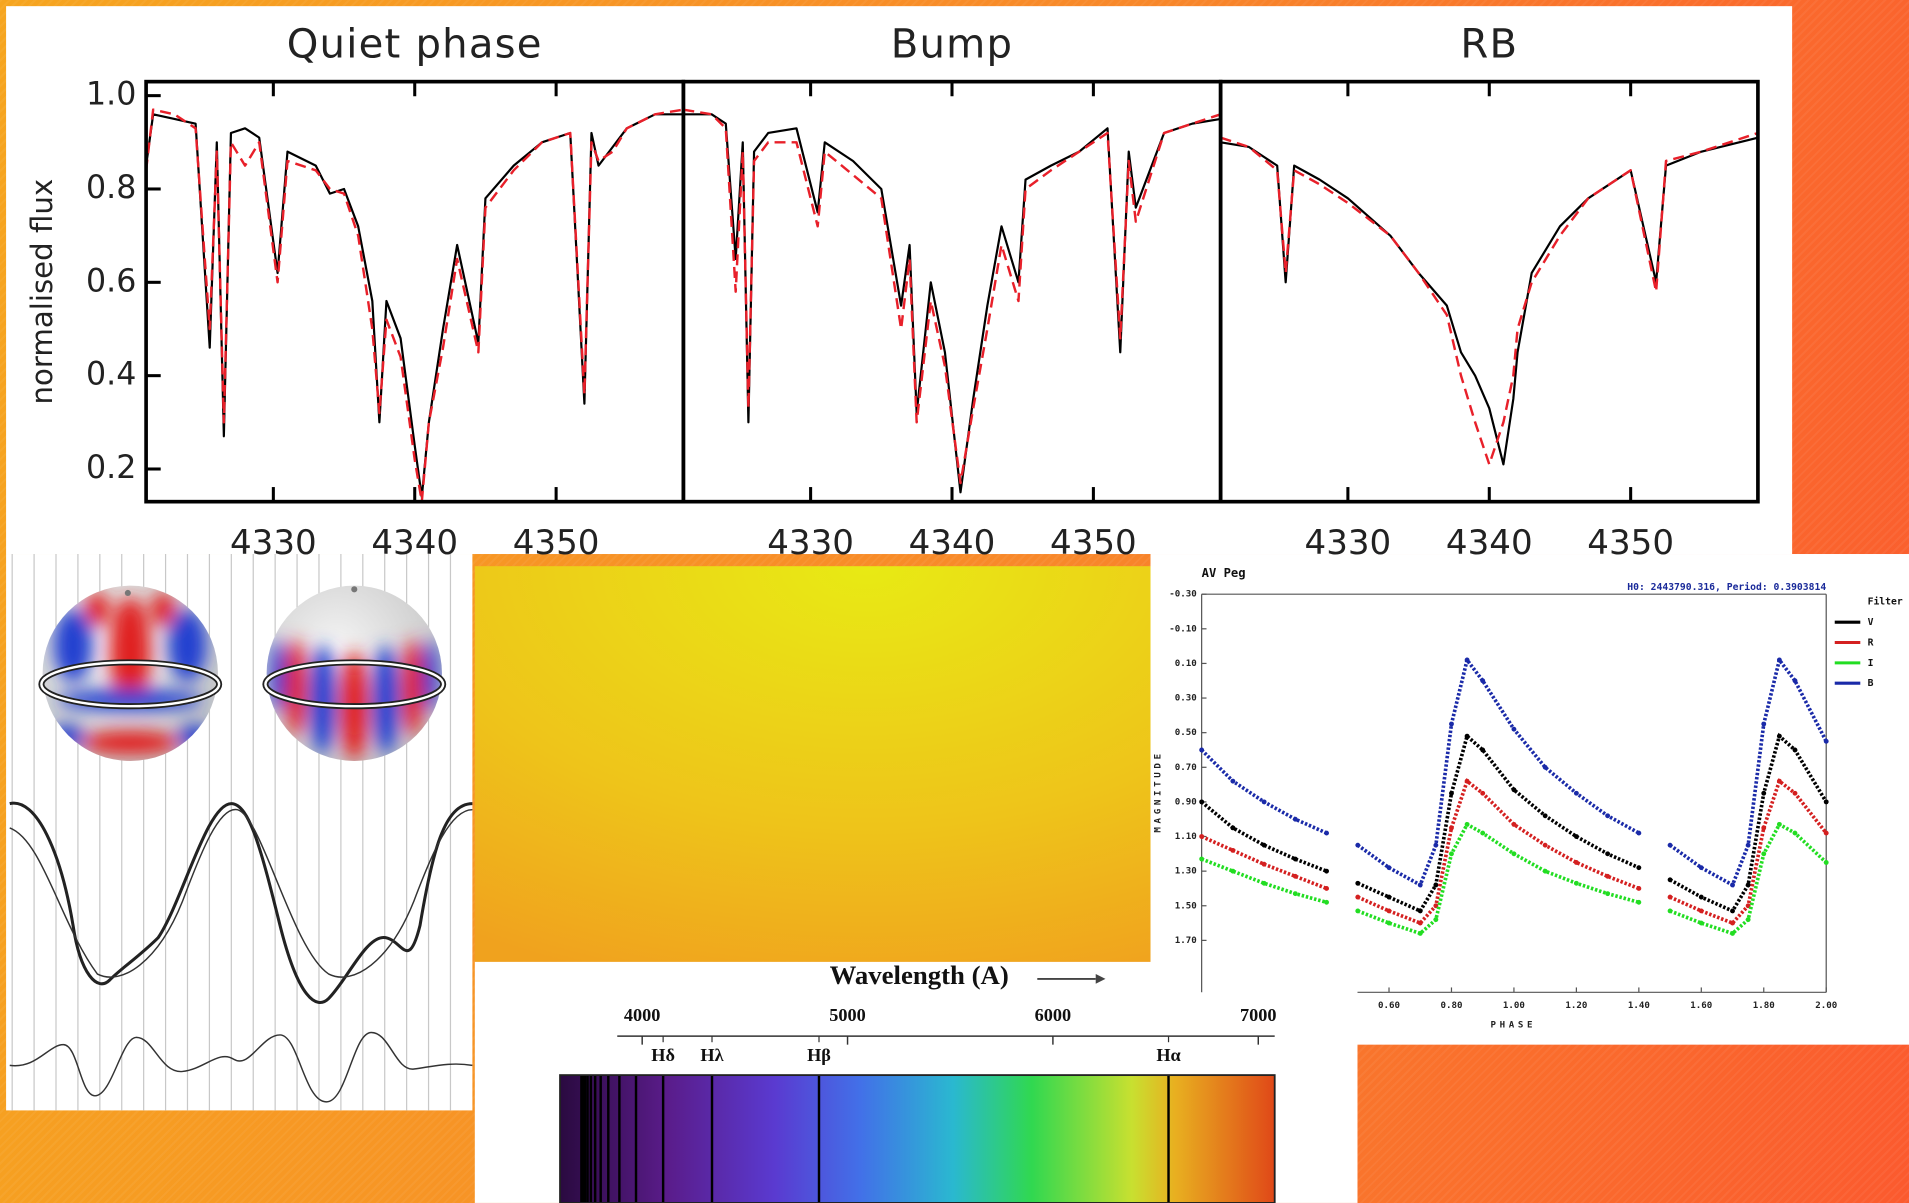 The width and height of the screenshot is (1909, 1203). Describe the element at coordinates (1871, 643) in the screenshot. I see `legend-label: R` at that location.